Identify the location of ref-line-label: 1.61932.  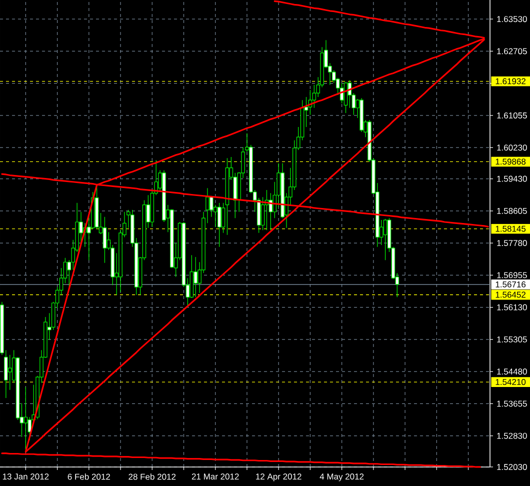
(511, 81).